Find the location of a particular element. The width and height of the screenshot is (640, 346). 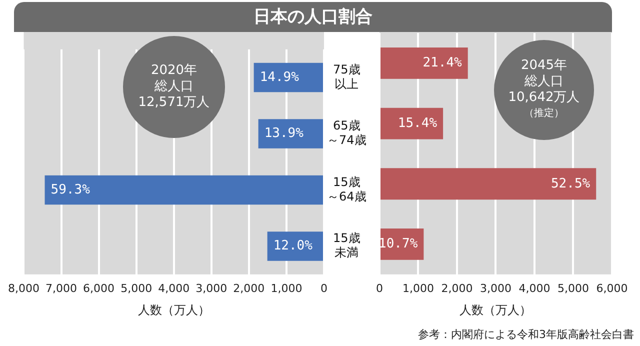

annotation: 12.0% is located at coordinates (293, 246).